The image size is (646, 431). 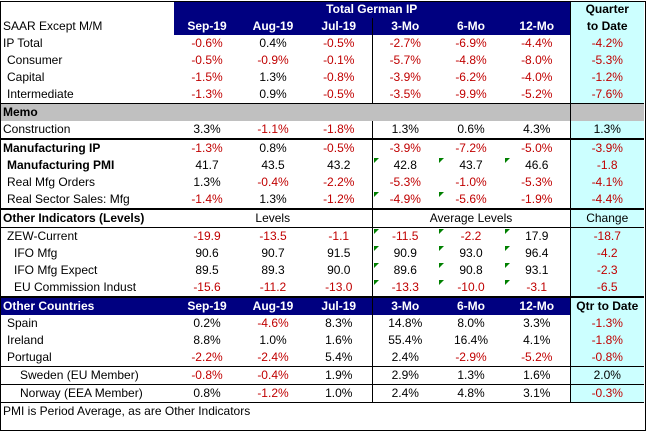 What do you see at coordinates (471, 77) in the screenshot?
I see `cell-value: -6.2%` at bounding box center [471, 77].